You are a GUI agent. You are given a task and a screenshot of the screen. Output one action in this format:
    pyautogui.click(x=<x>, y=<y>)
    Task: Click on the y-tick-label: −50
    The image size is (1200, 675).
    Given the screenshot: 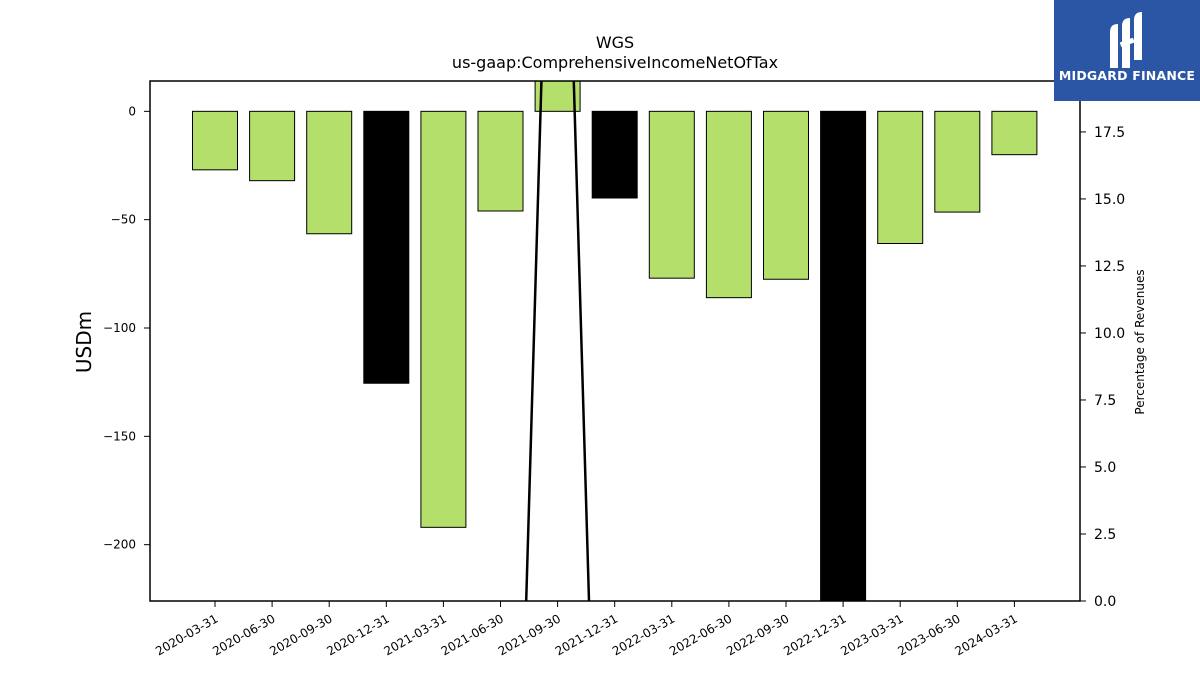 What is the action you would take?
    pyautogui.click(x=123, y=220)
    